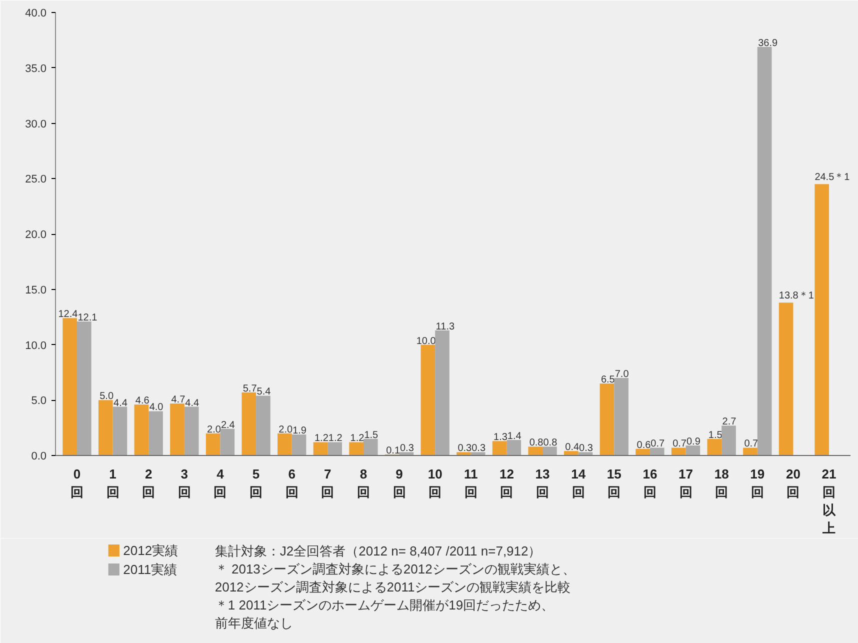 The height and width of the screenshot is (643, 858). Describe the element at coordinates (384, 605) in the screenshot. I see `text: ＊1 2011シーズンのホームゲーム開催が19回だったため、` at that location.